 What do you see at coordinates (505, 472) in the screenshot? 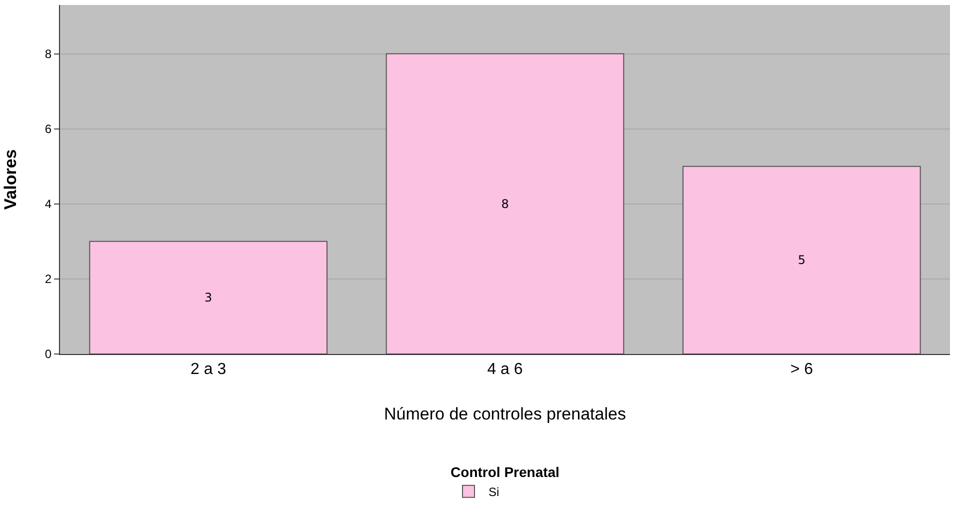
I see `legend-title: Control Prenatal` at bounding box center [505, 472].